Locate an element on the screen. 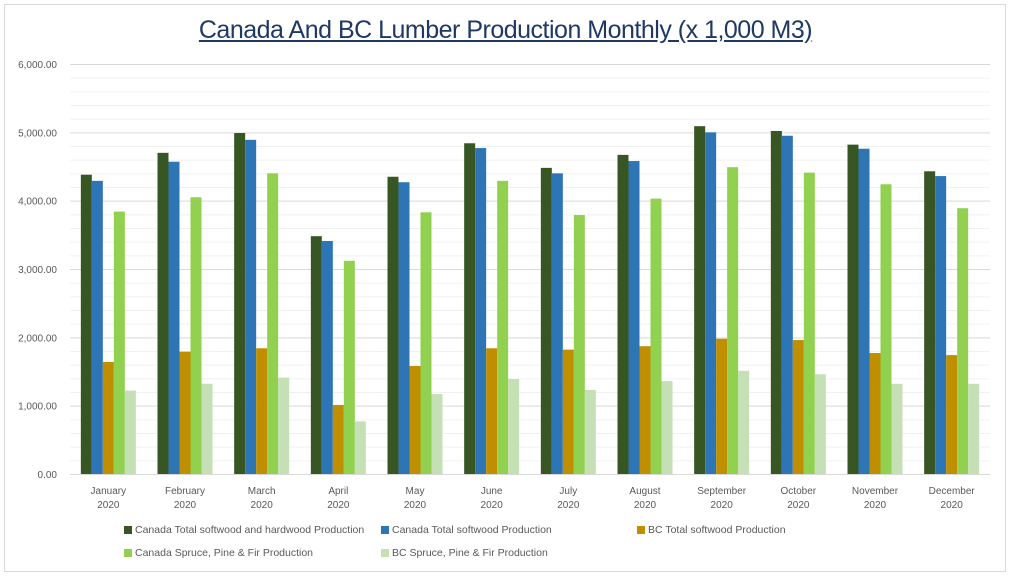 Image resolution: width=1011 pixels, height=577 pixels. y-tick-label: 1,000.00 is located at coordinates (37, 407).